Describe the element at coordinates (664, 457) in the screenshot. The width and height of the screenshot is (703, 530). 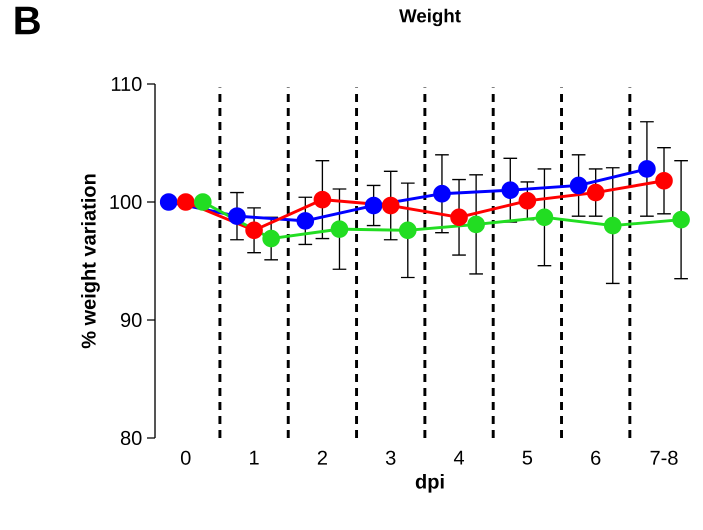
I see `x-tick-label: 7-8` at that location.